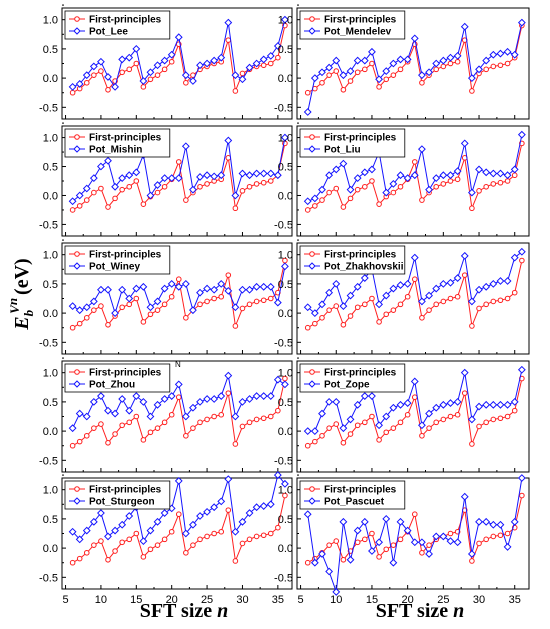 The image size is (550, 629). What do you see at coordinates (420, 611) in the screenshot?
I see `x-axis-label-right: SFT size n` at bounding box center [420, 611].